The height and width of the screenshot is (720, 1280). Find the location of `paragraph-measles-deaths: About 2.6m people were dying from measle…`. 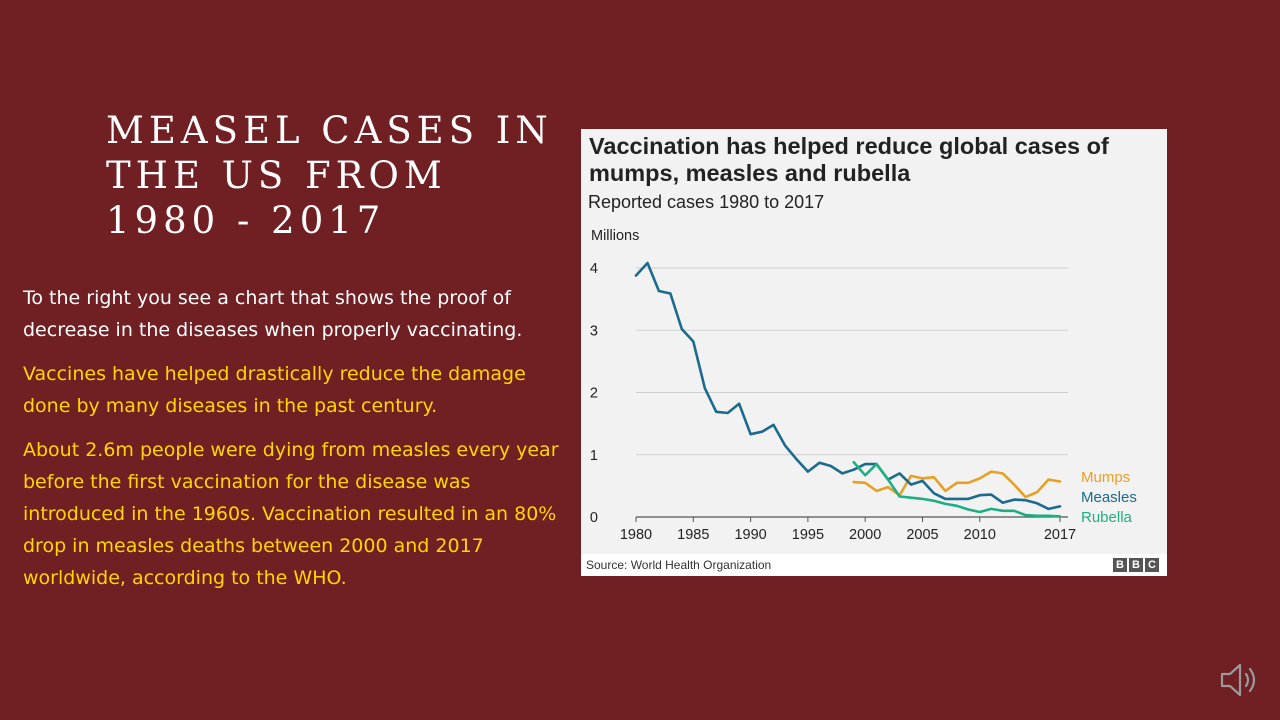

paragraph-measles-deaths: About 2.6m people were dying from measle… is located at coordinates (291, 514).